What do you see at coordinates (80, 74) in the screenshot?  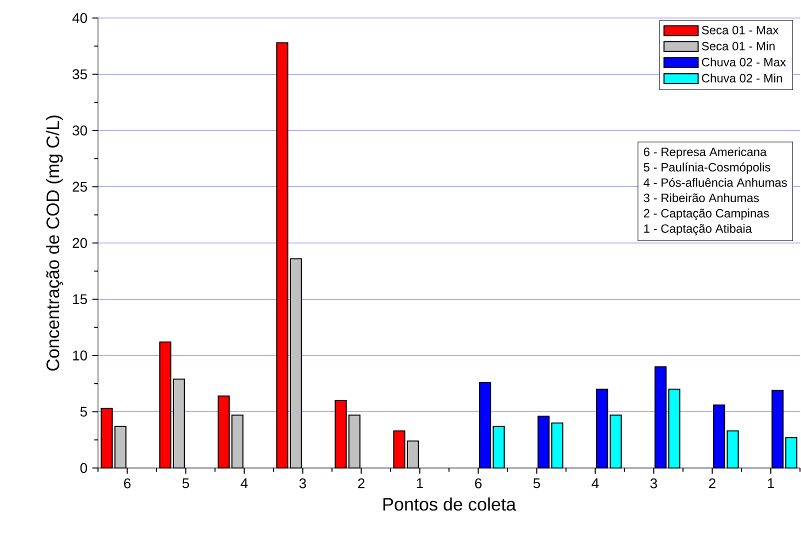 I see `y-tick-label: 35` at bounding box center [80, 74].